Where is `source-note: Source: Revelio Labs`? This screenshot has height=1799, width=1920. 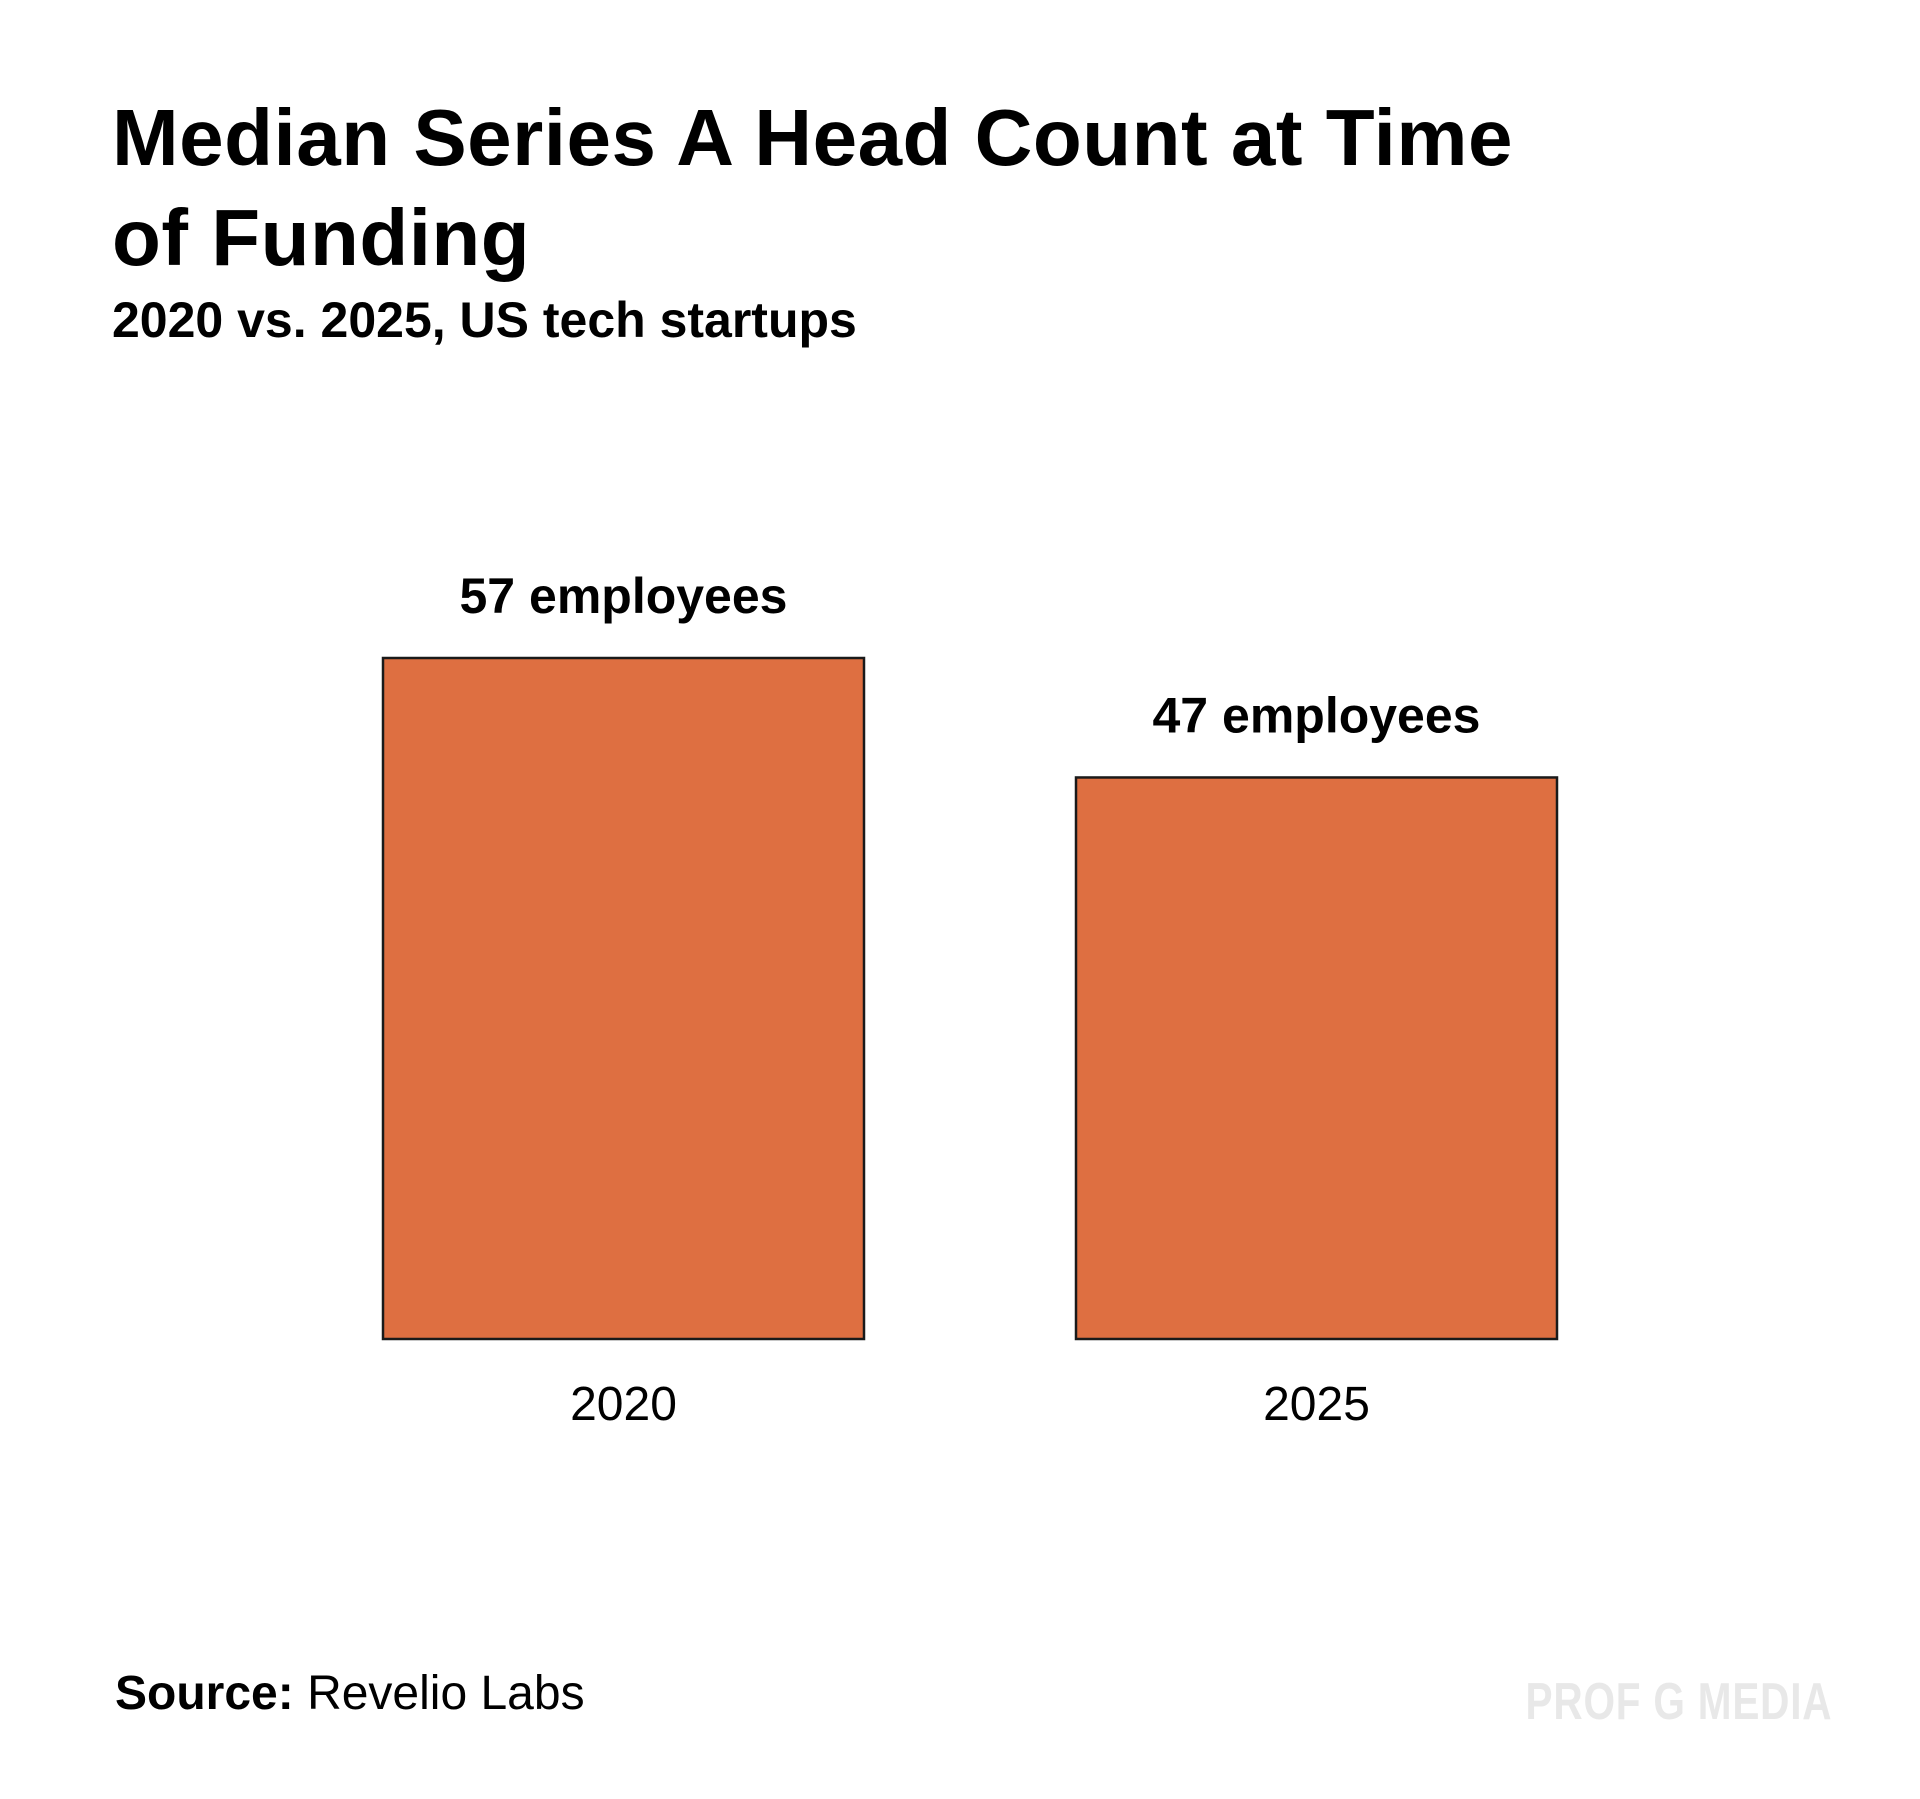
source-note: Source: Revelio Labs is located at coordinates (350, 1694).